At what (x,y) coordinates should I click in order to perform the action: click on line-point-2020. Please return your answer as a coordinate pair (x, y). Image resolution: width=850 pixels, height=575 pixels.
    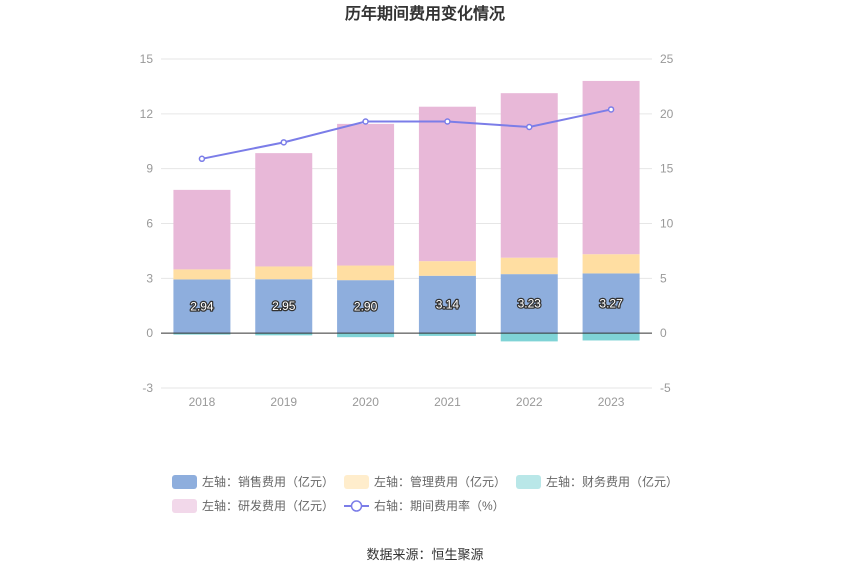
    Looking at the image, I should click on (365, 121).